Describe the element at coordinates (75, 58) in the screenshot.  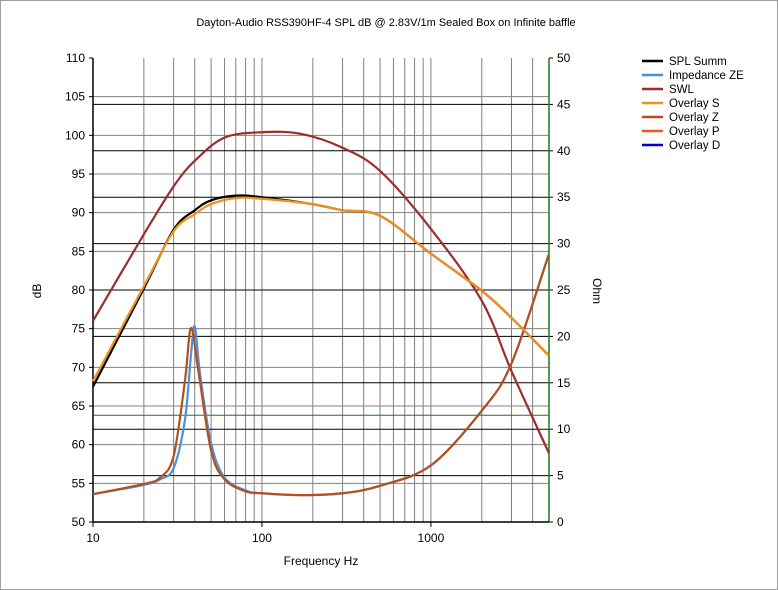
I see `y-tick-label: 110` at that location.